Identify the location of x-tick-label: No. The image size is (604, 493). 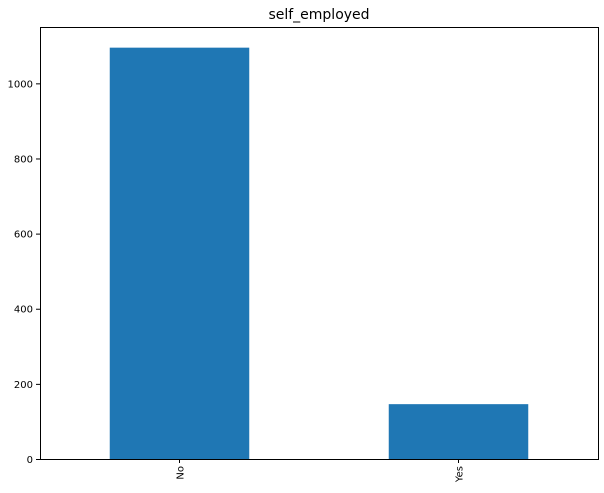
(181, 473).